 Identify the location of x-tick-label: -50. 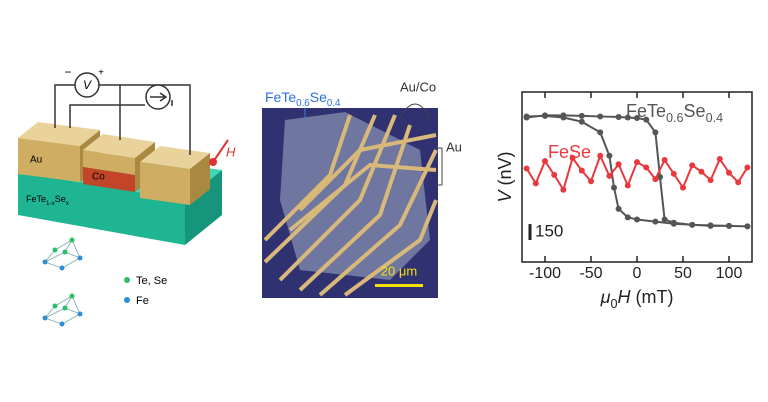
(590, 273).